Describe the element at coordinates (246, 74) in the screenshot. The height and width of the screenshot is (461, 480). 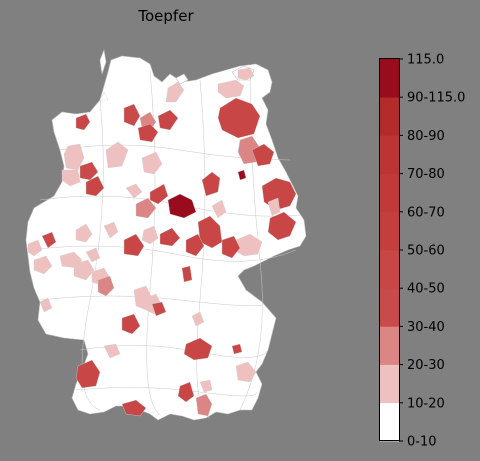
I see `district-ruegen-east` at that location.